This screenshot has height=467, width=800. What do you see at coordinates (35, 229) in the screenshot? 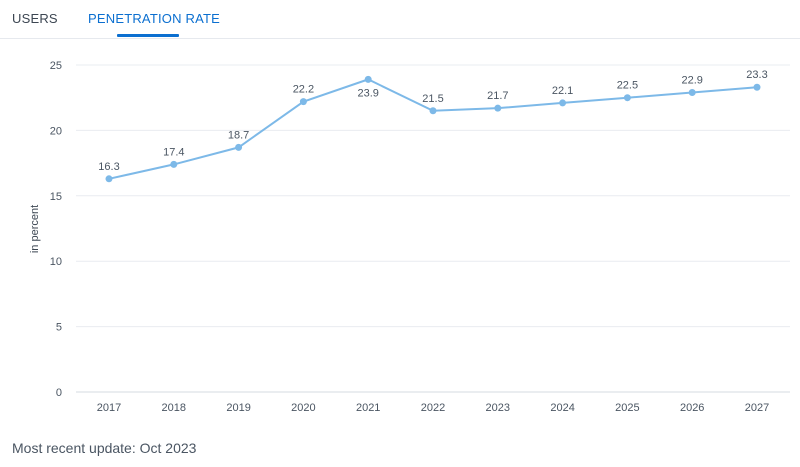
I see `y-axis-label: in percent` at bounding box center [35, 229].